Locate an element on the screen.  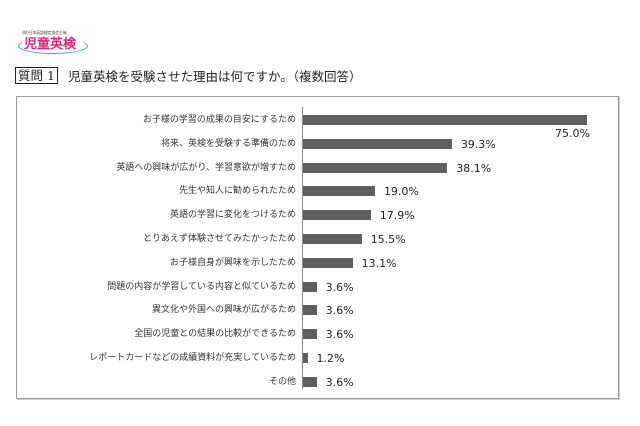
category-label: 異文化や外国への興味が広がるため is located at coordinates (223, 310).